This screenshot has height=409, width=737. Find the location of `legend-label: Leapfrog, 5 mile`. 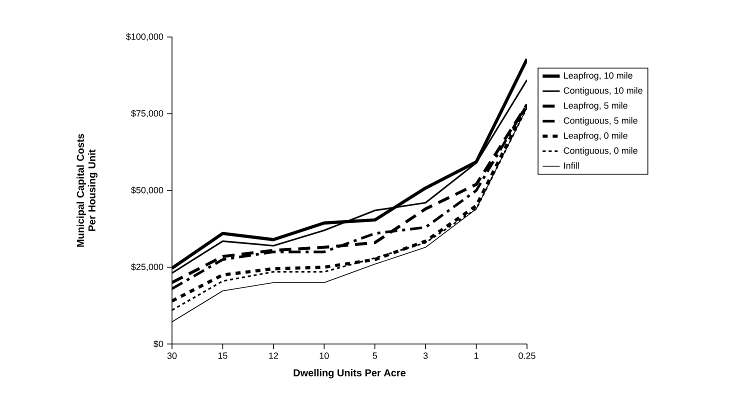

legend-label: Leapfrog, 5 mile is located at coordinates (596, 106).